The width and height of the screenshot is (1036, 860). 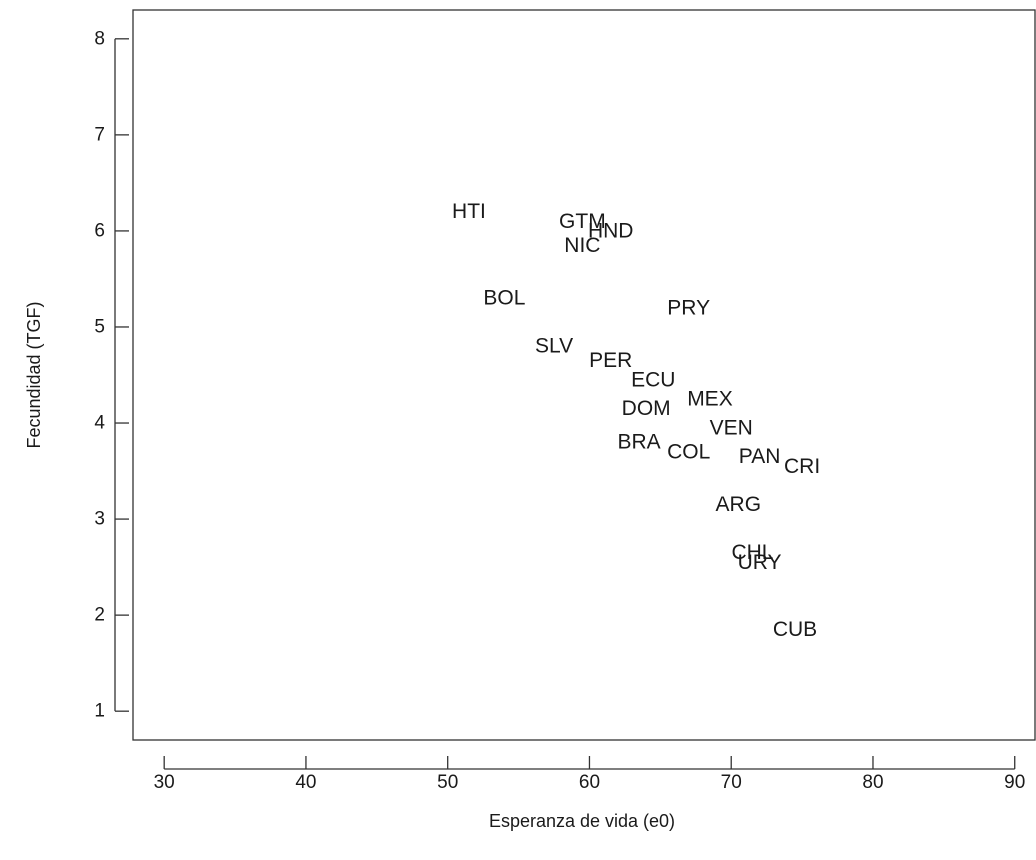 I want to click on point-label-arg: ARG, so click(x=739, y=504).